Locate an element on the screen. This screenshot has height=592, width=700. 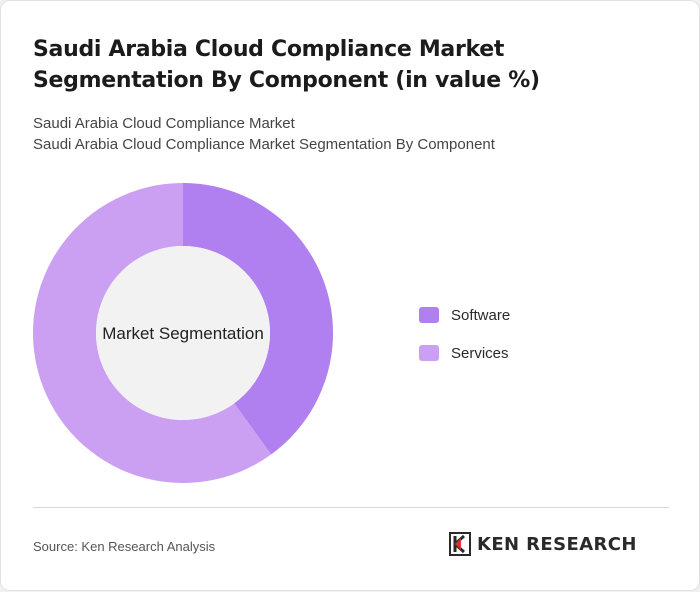
legend-label-services: Services is located at coordinates (480, 353).